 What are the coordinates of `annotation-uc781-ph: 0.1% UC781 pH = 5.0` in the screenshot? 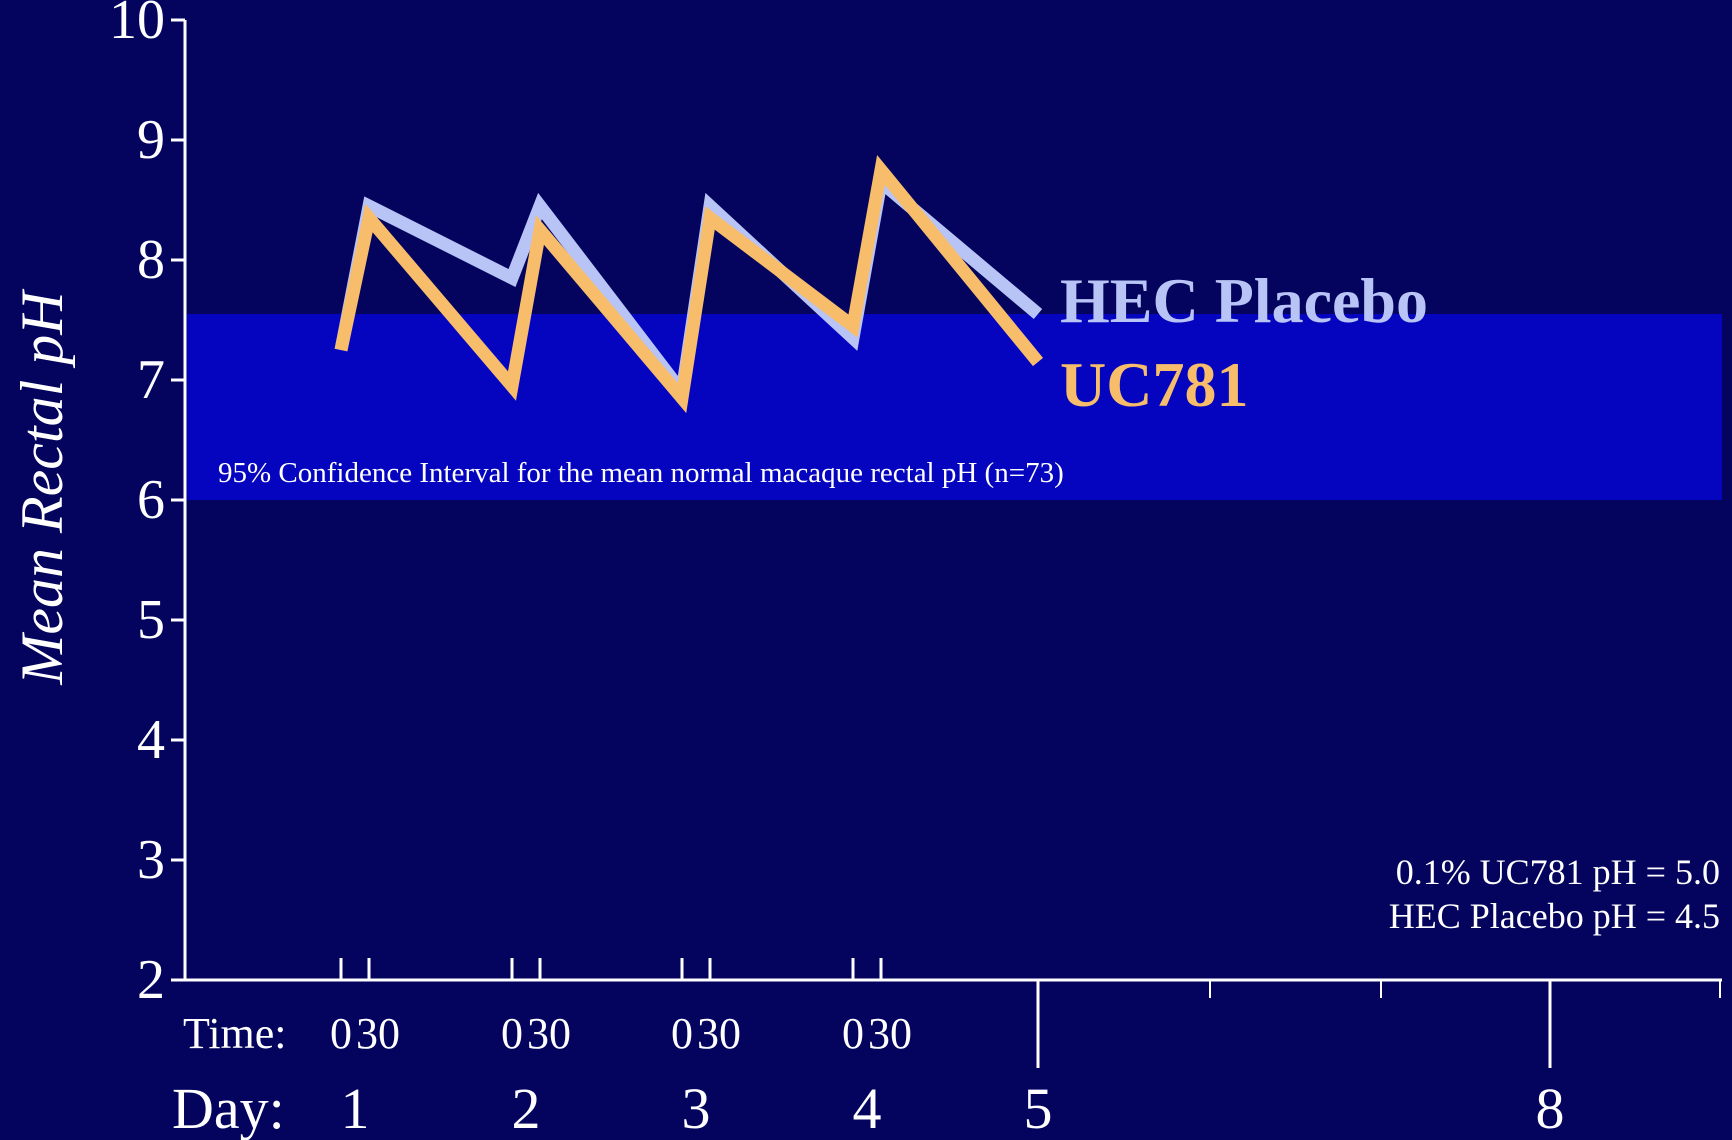 It's located at (1558, 872).